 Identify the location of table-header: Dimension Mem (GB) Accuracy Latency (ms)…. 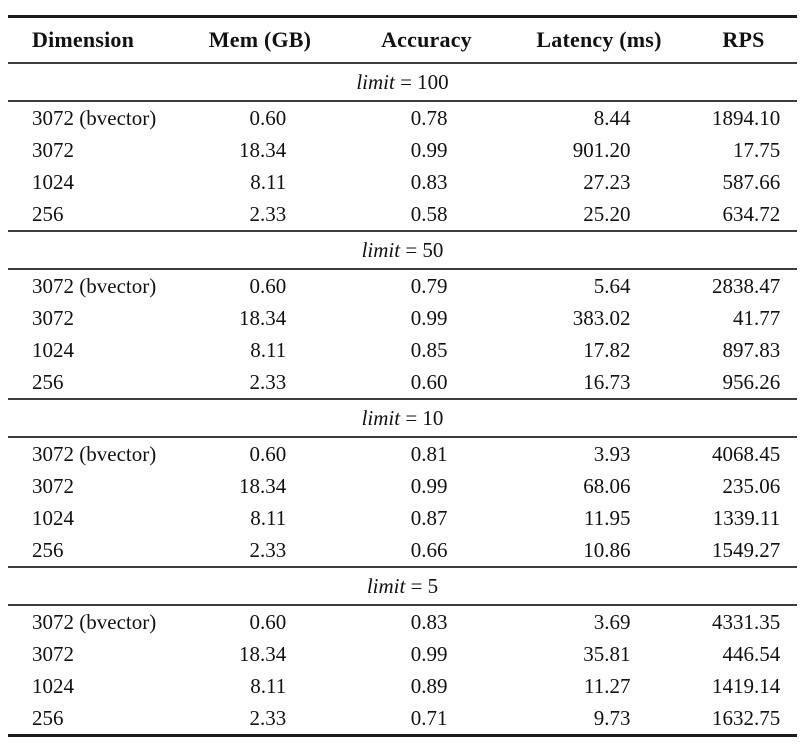
(402, 39).